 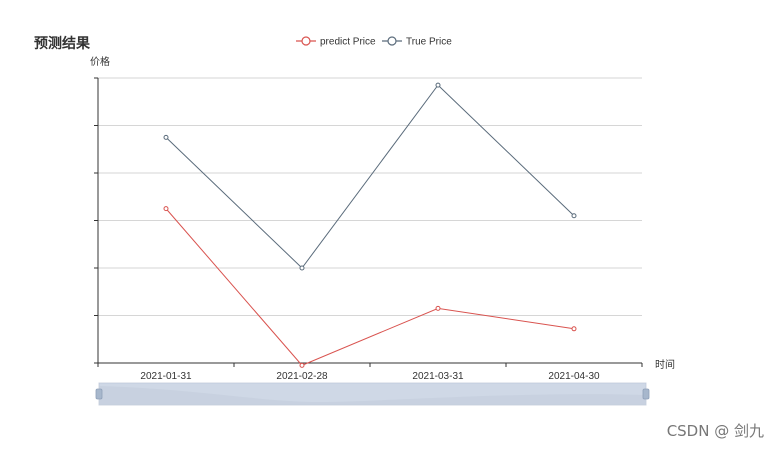 I want to click on x-axis-name: 时间, so click(x=665, y=364).